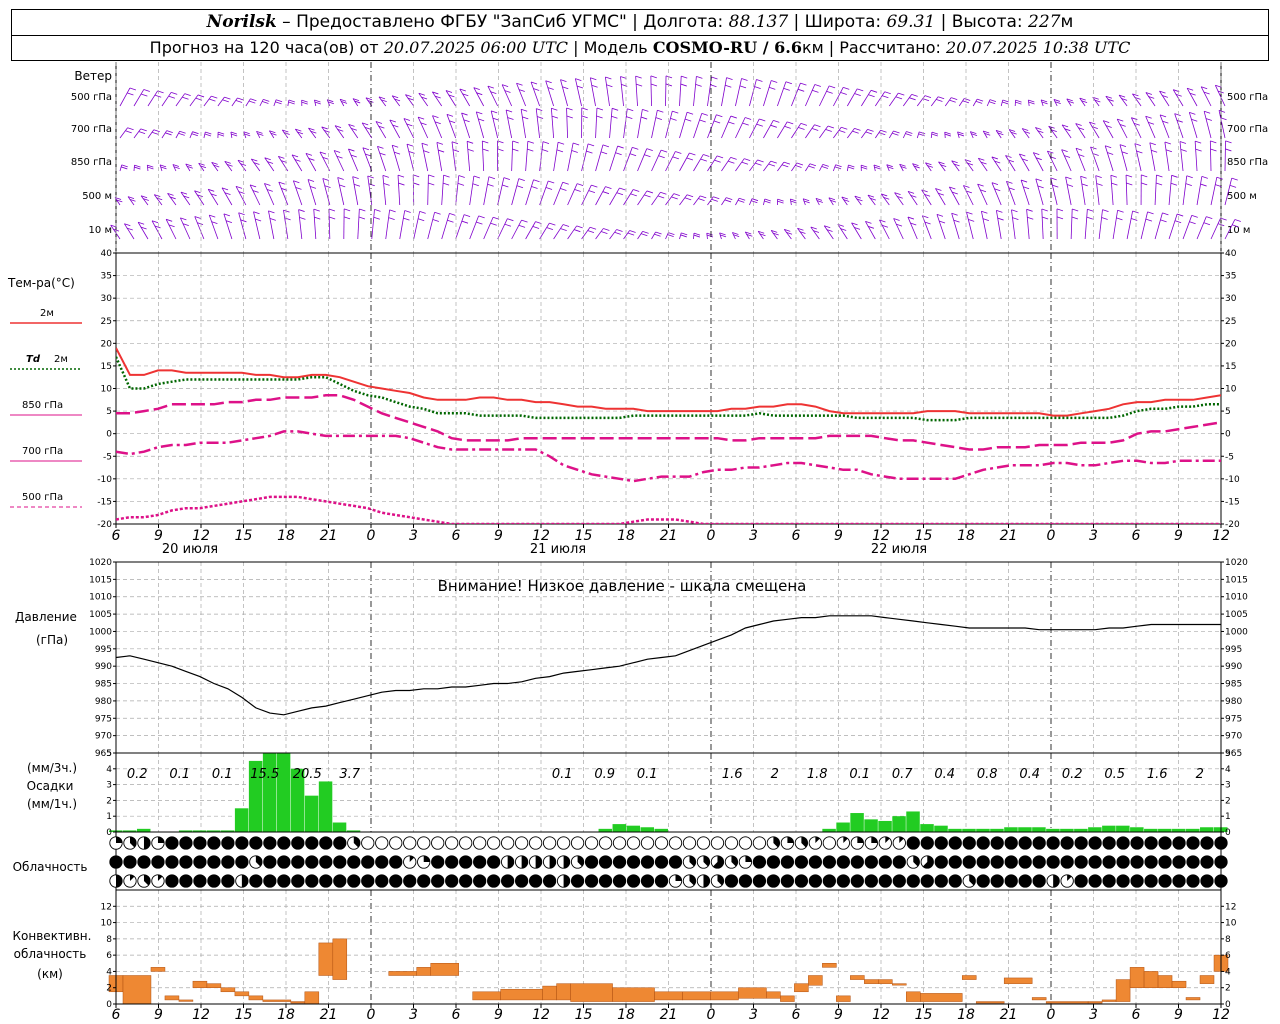 The height and width of the screenshot is (1024, 1280). What do you see at coordinates (982, 22) in the screenshot?
I see `altitude-label: | Высота:` at bounding box center [982, 22].